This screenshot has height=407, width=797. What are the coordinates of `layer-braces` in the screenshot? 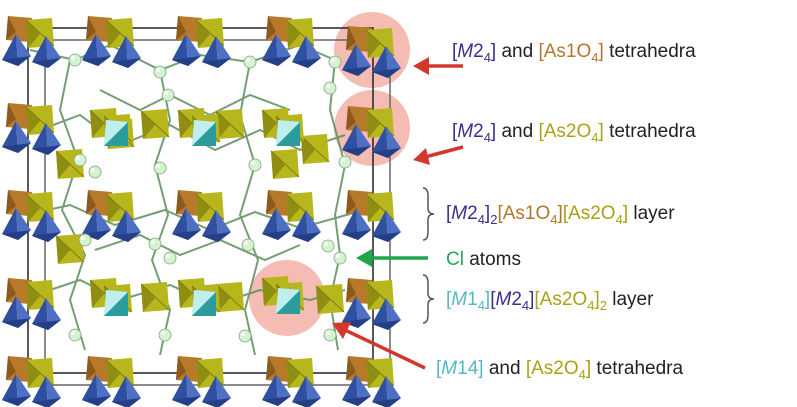 It's located at (428, 255).